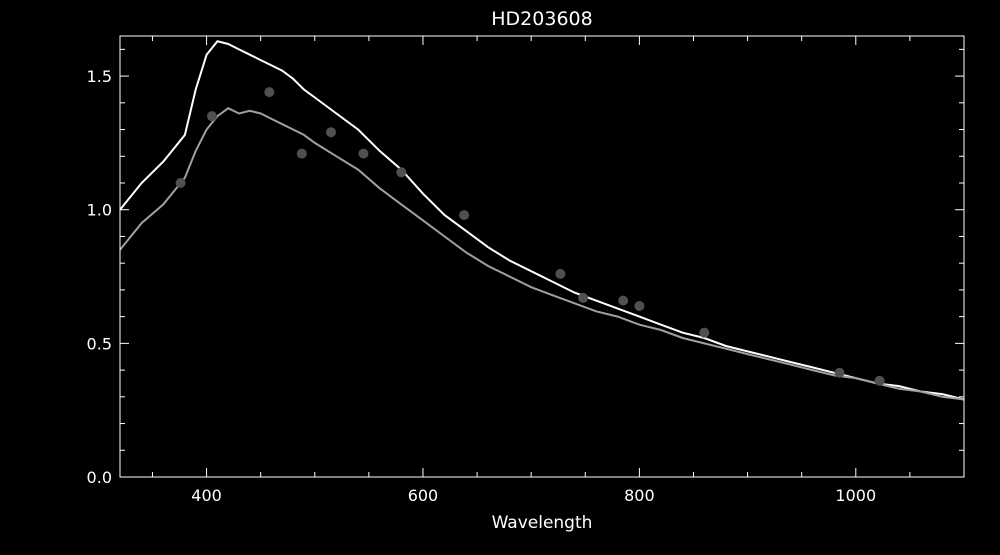  I want to click on x-tick-label: 400, so click(206, 495).